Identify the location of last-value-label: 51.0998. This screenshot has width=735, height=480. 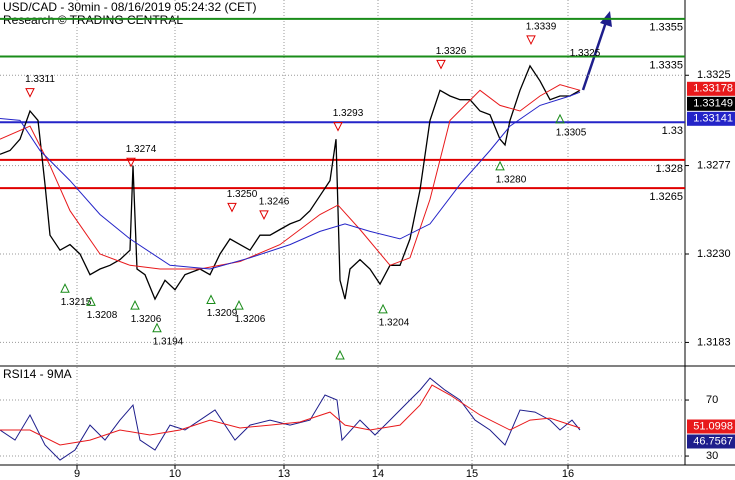
(713, 426).